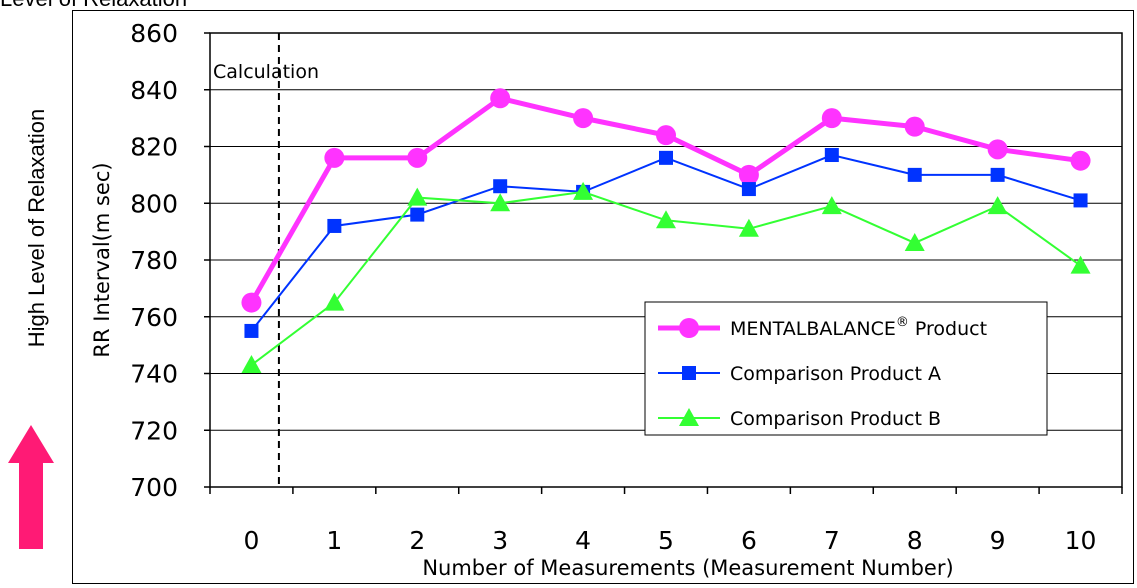 The image size is (1137, 588). I want to click on y-tick-label: 740, so click(154, 374).